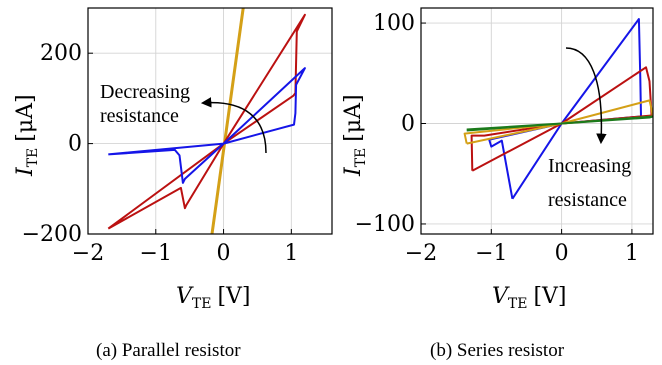 The image size is (662, 365). I want to click on y-tick-label: 100, so click(394, 23).